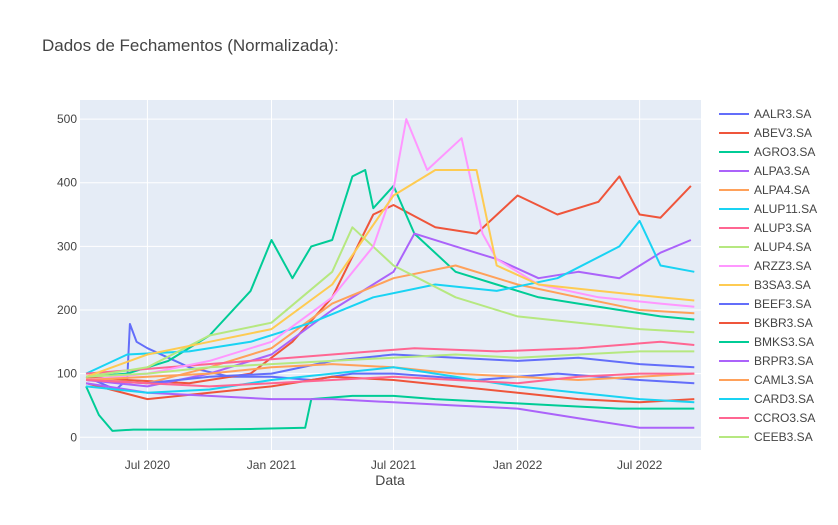 Image resolution: width=838 pixels, height=525 pixels. Describe the element at coordinates (640, 465) in the screenshot. I see `x-tick-label: Jul 2022` at that location.